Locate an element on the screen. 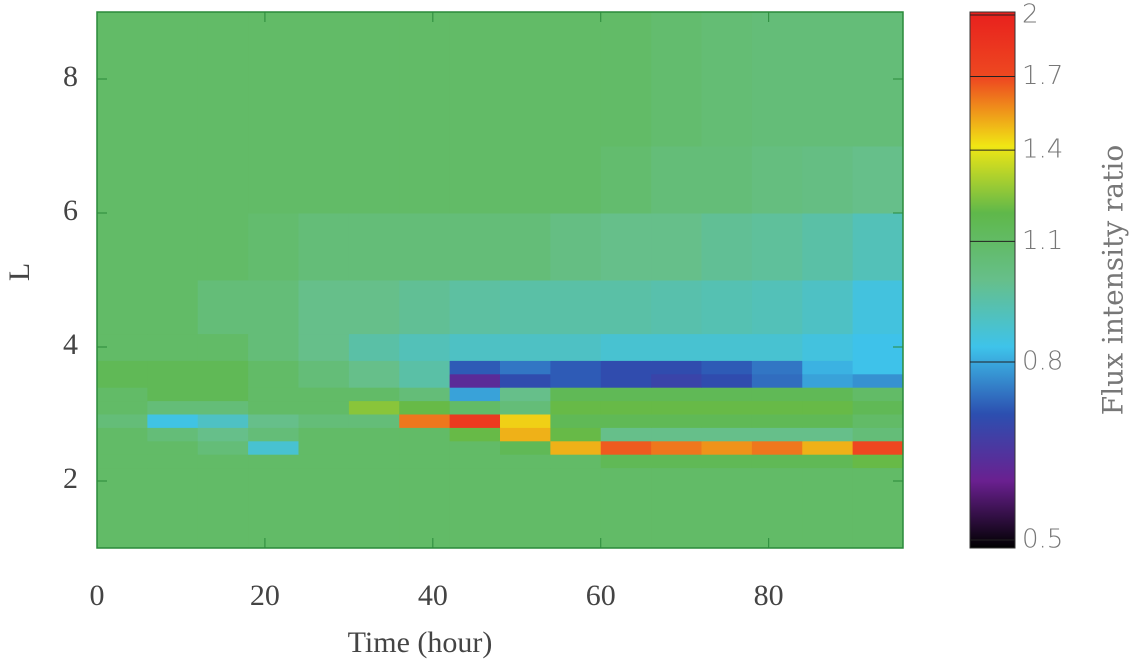  colorbar-bar is located at coordinates (992, 280).